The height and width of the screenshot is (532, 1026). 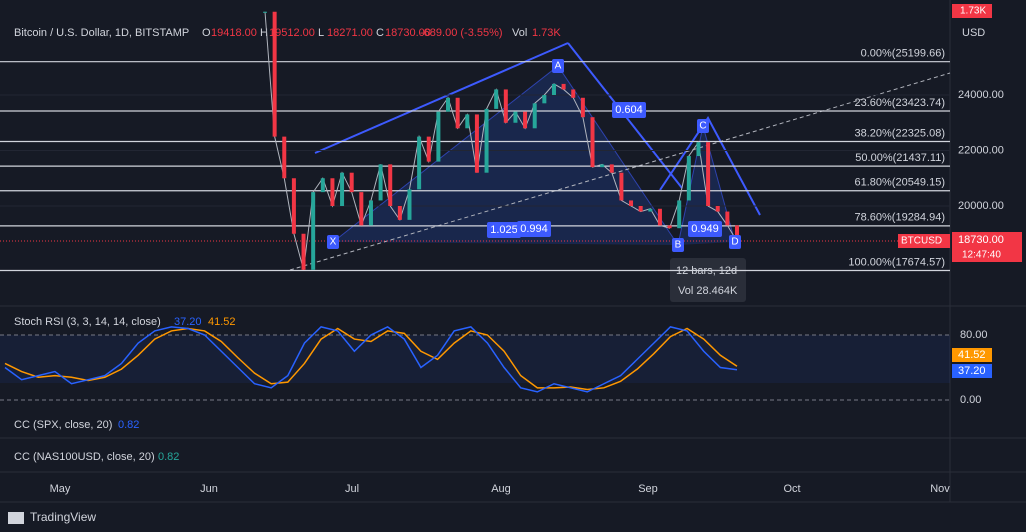 I want to click on price-badge: 18730.00, so click(x=981, y=240).